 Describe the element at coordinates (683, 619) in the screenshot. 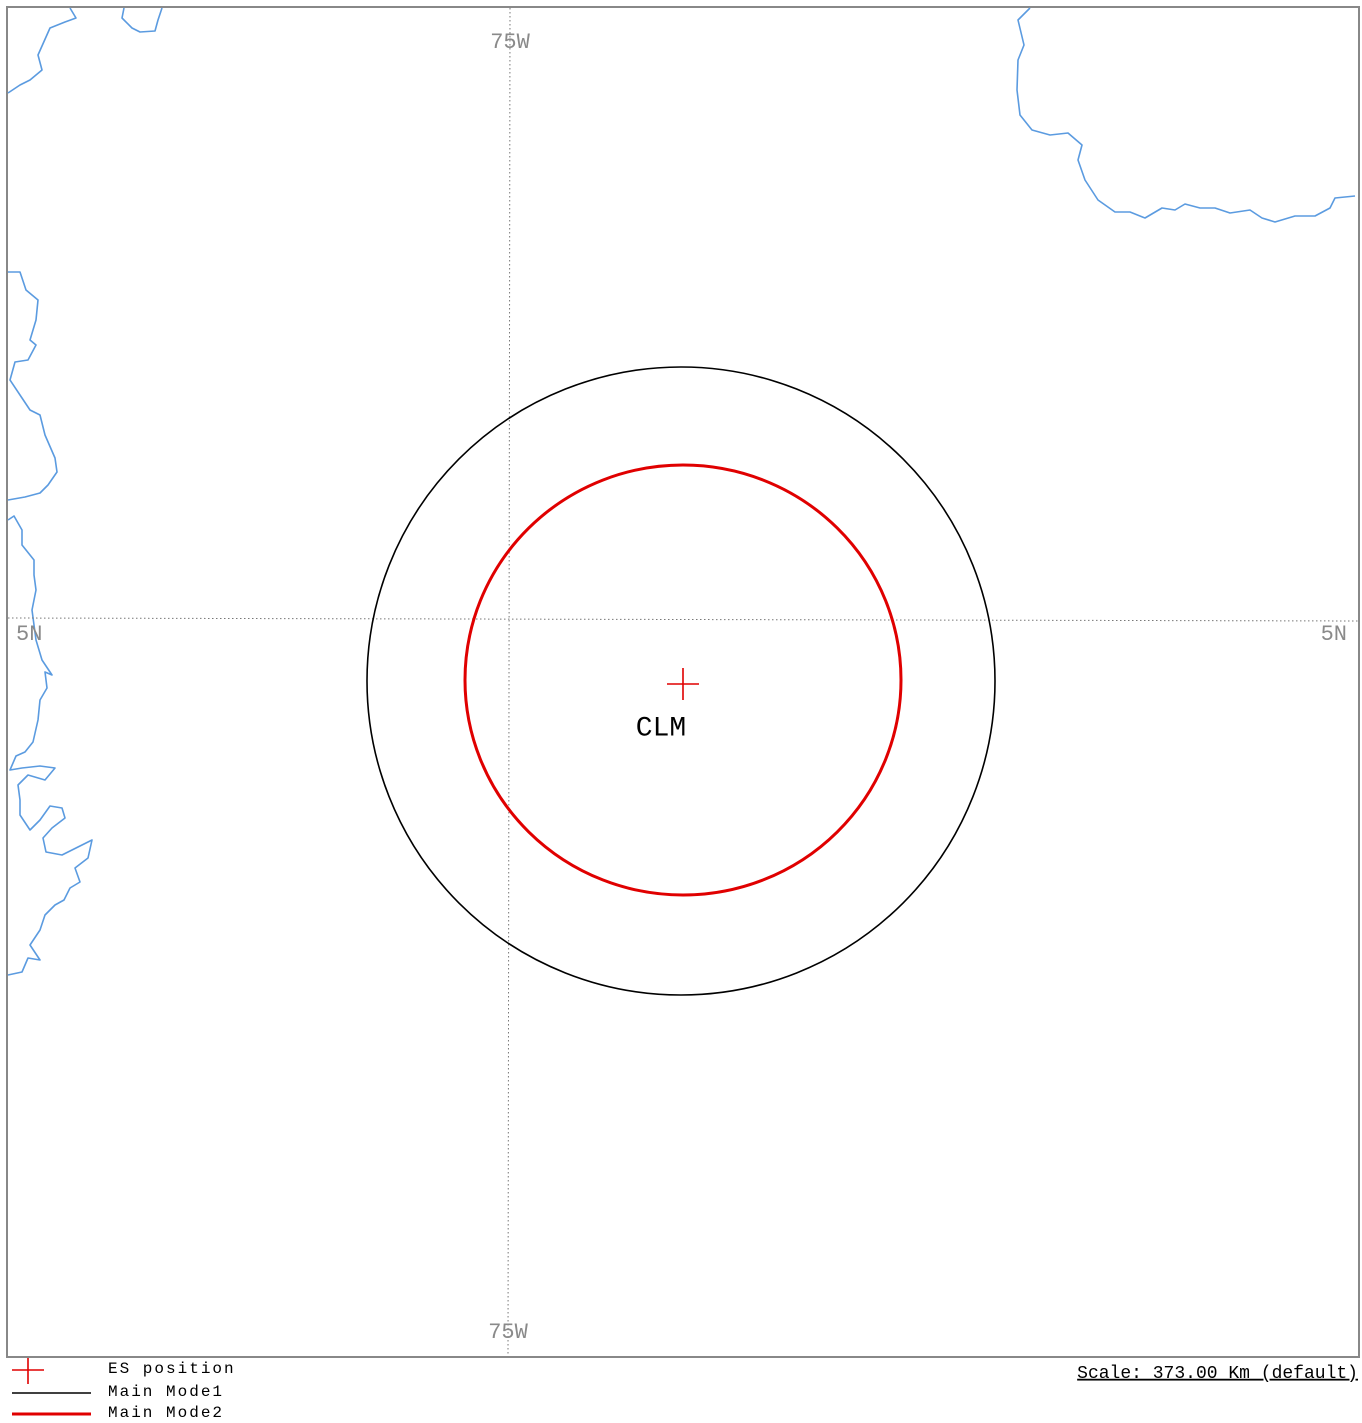

I see `parallel-line` at that location.